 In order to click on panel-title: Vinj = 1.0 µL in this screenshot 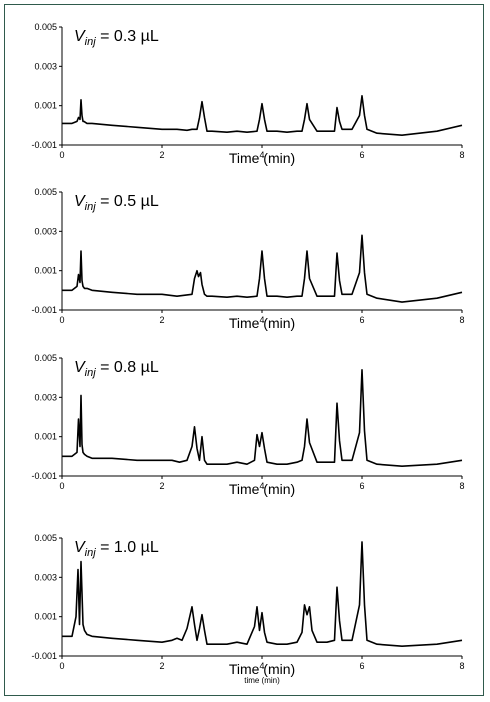, I will do `click(116, 549)`.